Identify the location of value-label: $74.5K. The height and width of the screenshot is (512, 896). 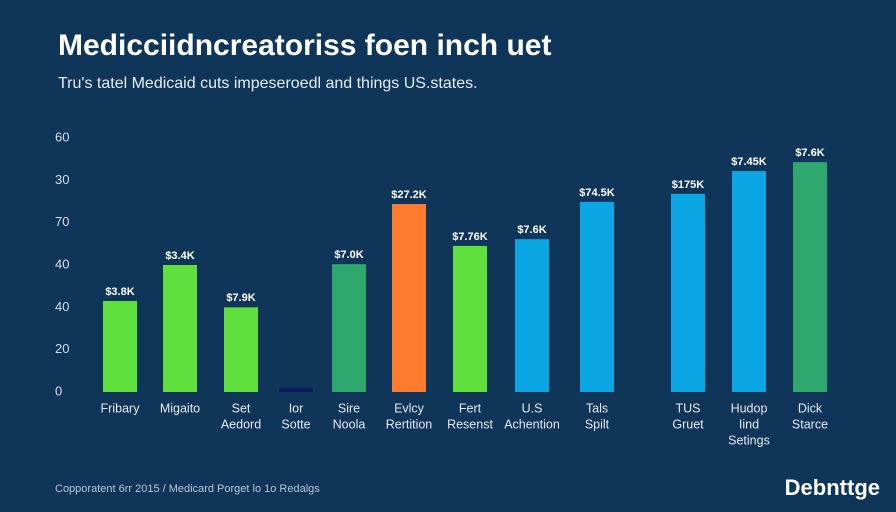
(597, 193).